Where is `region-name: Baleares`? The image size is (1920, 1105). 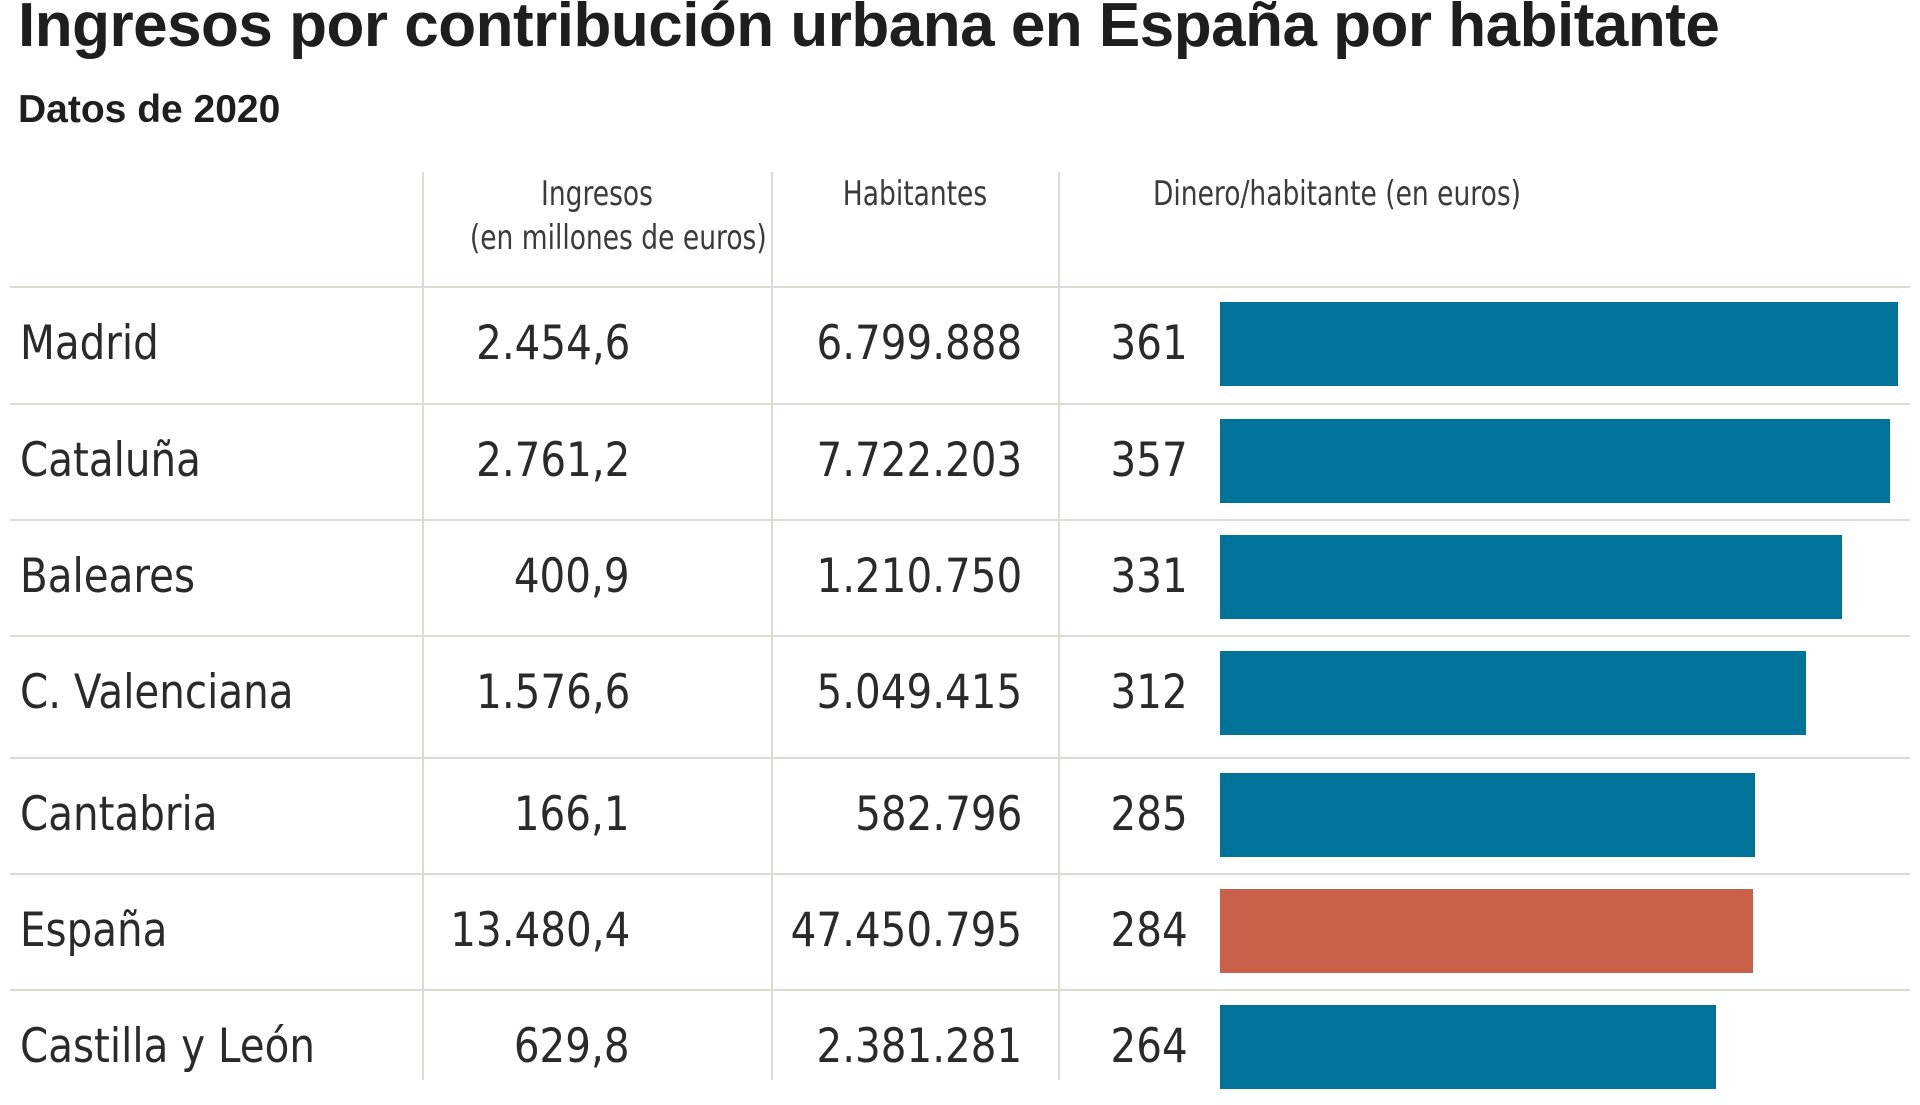 region-name: Baleares is located at coordinates (108, 576).